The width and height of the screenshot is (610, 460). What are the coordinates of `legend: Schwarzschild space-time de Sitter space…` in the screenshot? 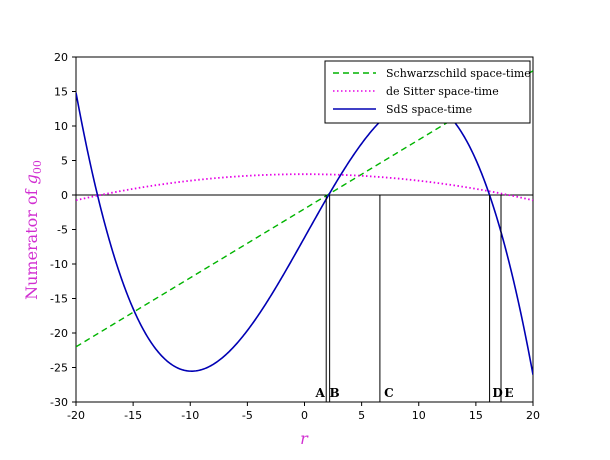 It's located at (427, 92).